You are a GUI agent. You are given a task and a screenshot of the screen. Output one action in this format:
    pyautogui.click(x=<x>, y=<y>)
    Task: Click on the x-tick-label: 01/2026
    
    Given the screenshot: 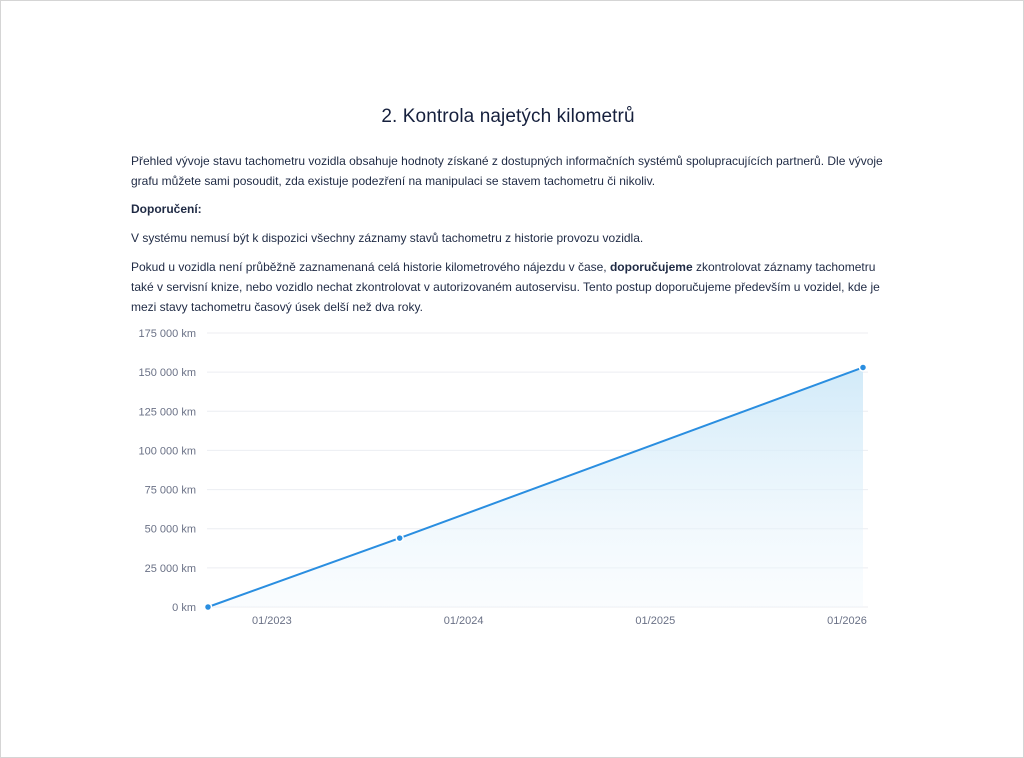 What is the action you would take?
    pyautogui.click(x=847, y=621)
    